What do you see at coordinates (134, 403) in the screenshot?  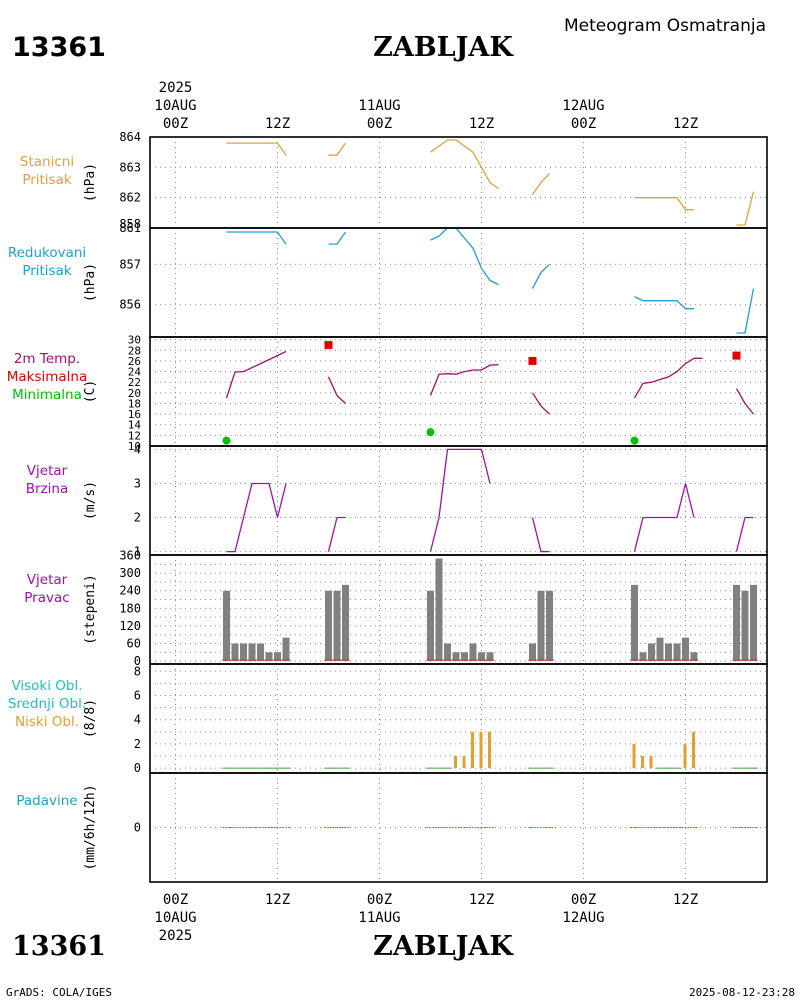 I see `y-tick-label: 18` at bounding box center [134, 403].